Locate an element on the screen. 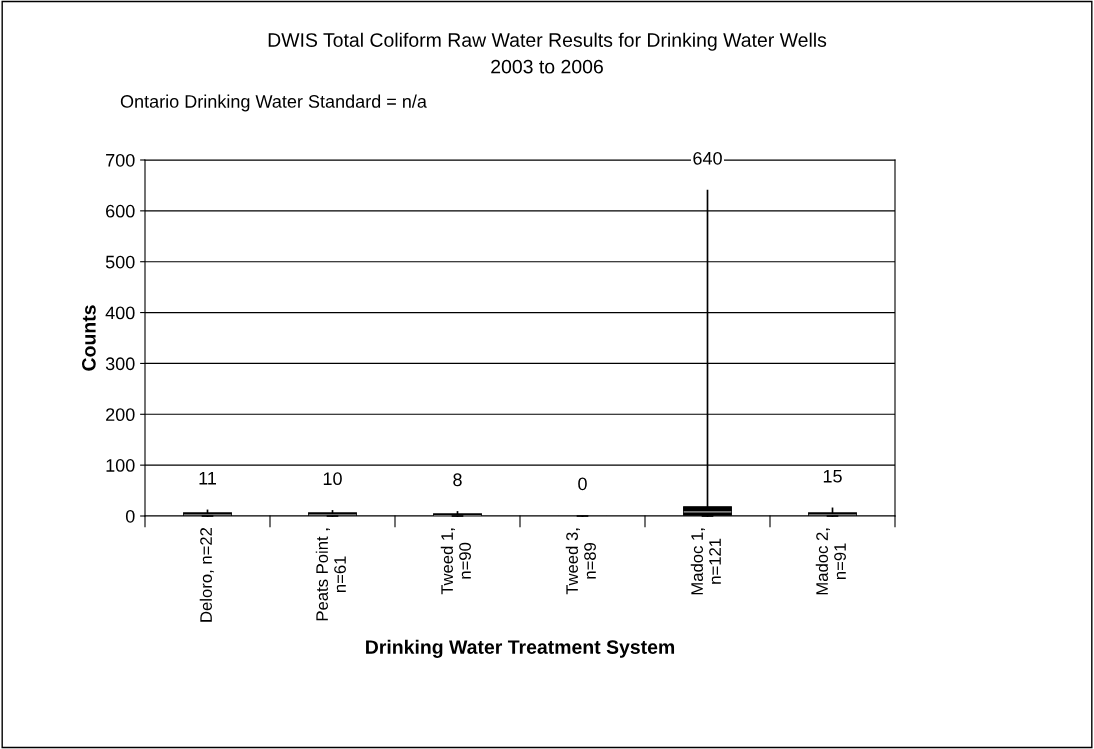 This screenshot has height=749, width=1094. chart-title: DWIS Total Coliform Raw Water Results for Drinking Water Wells 2003 to 2006 is located at coordinates (547, 53).